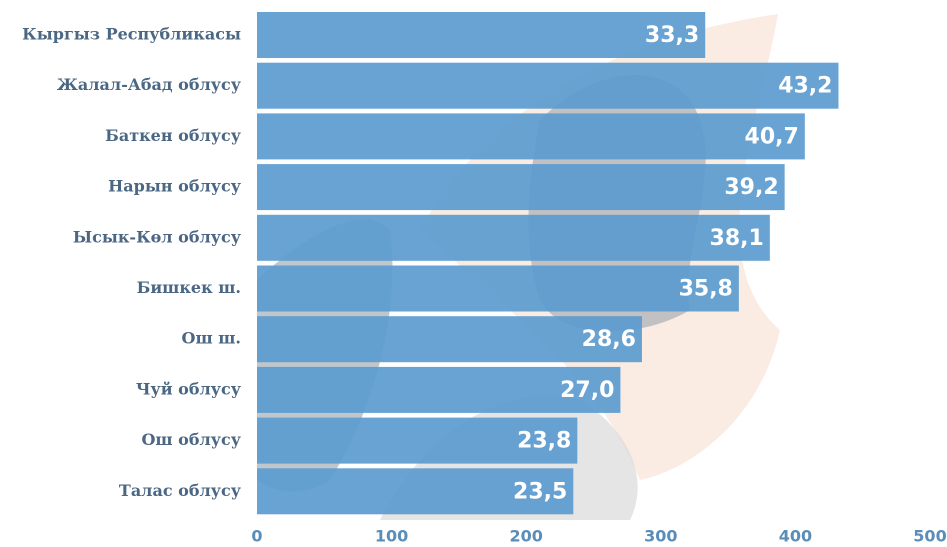  Describe the element at coordinates (191, 439) in the screenshot. I see `y-tick-label: Ош облусу` at that location.